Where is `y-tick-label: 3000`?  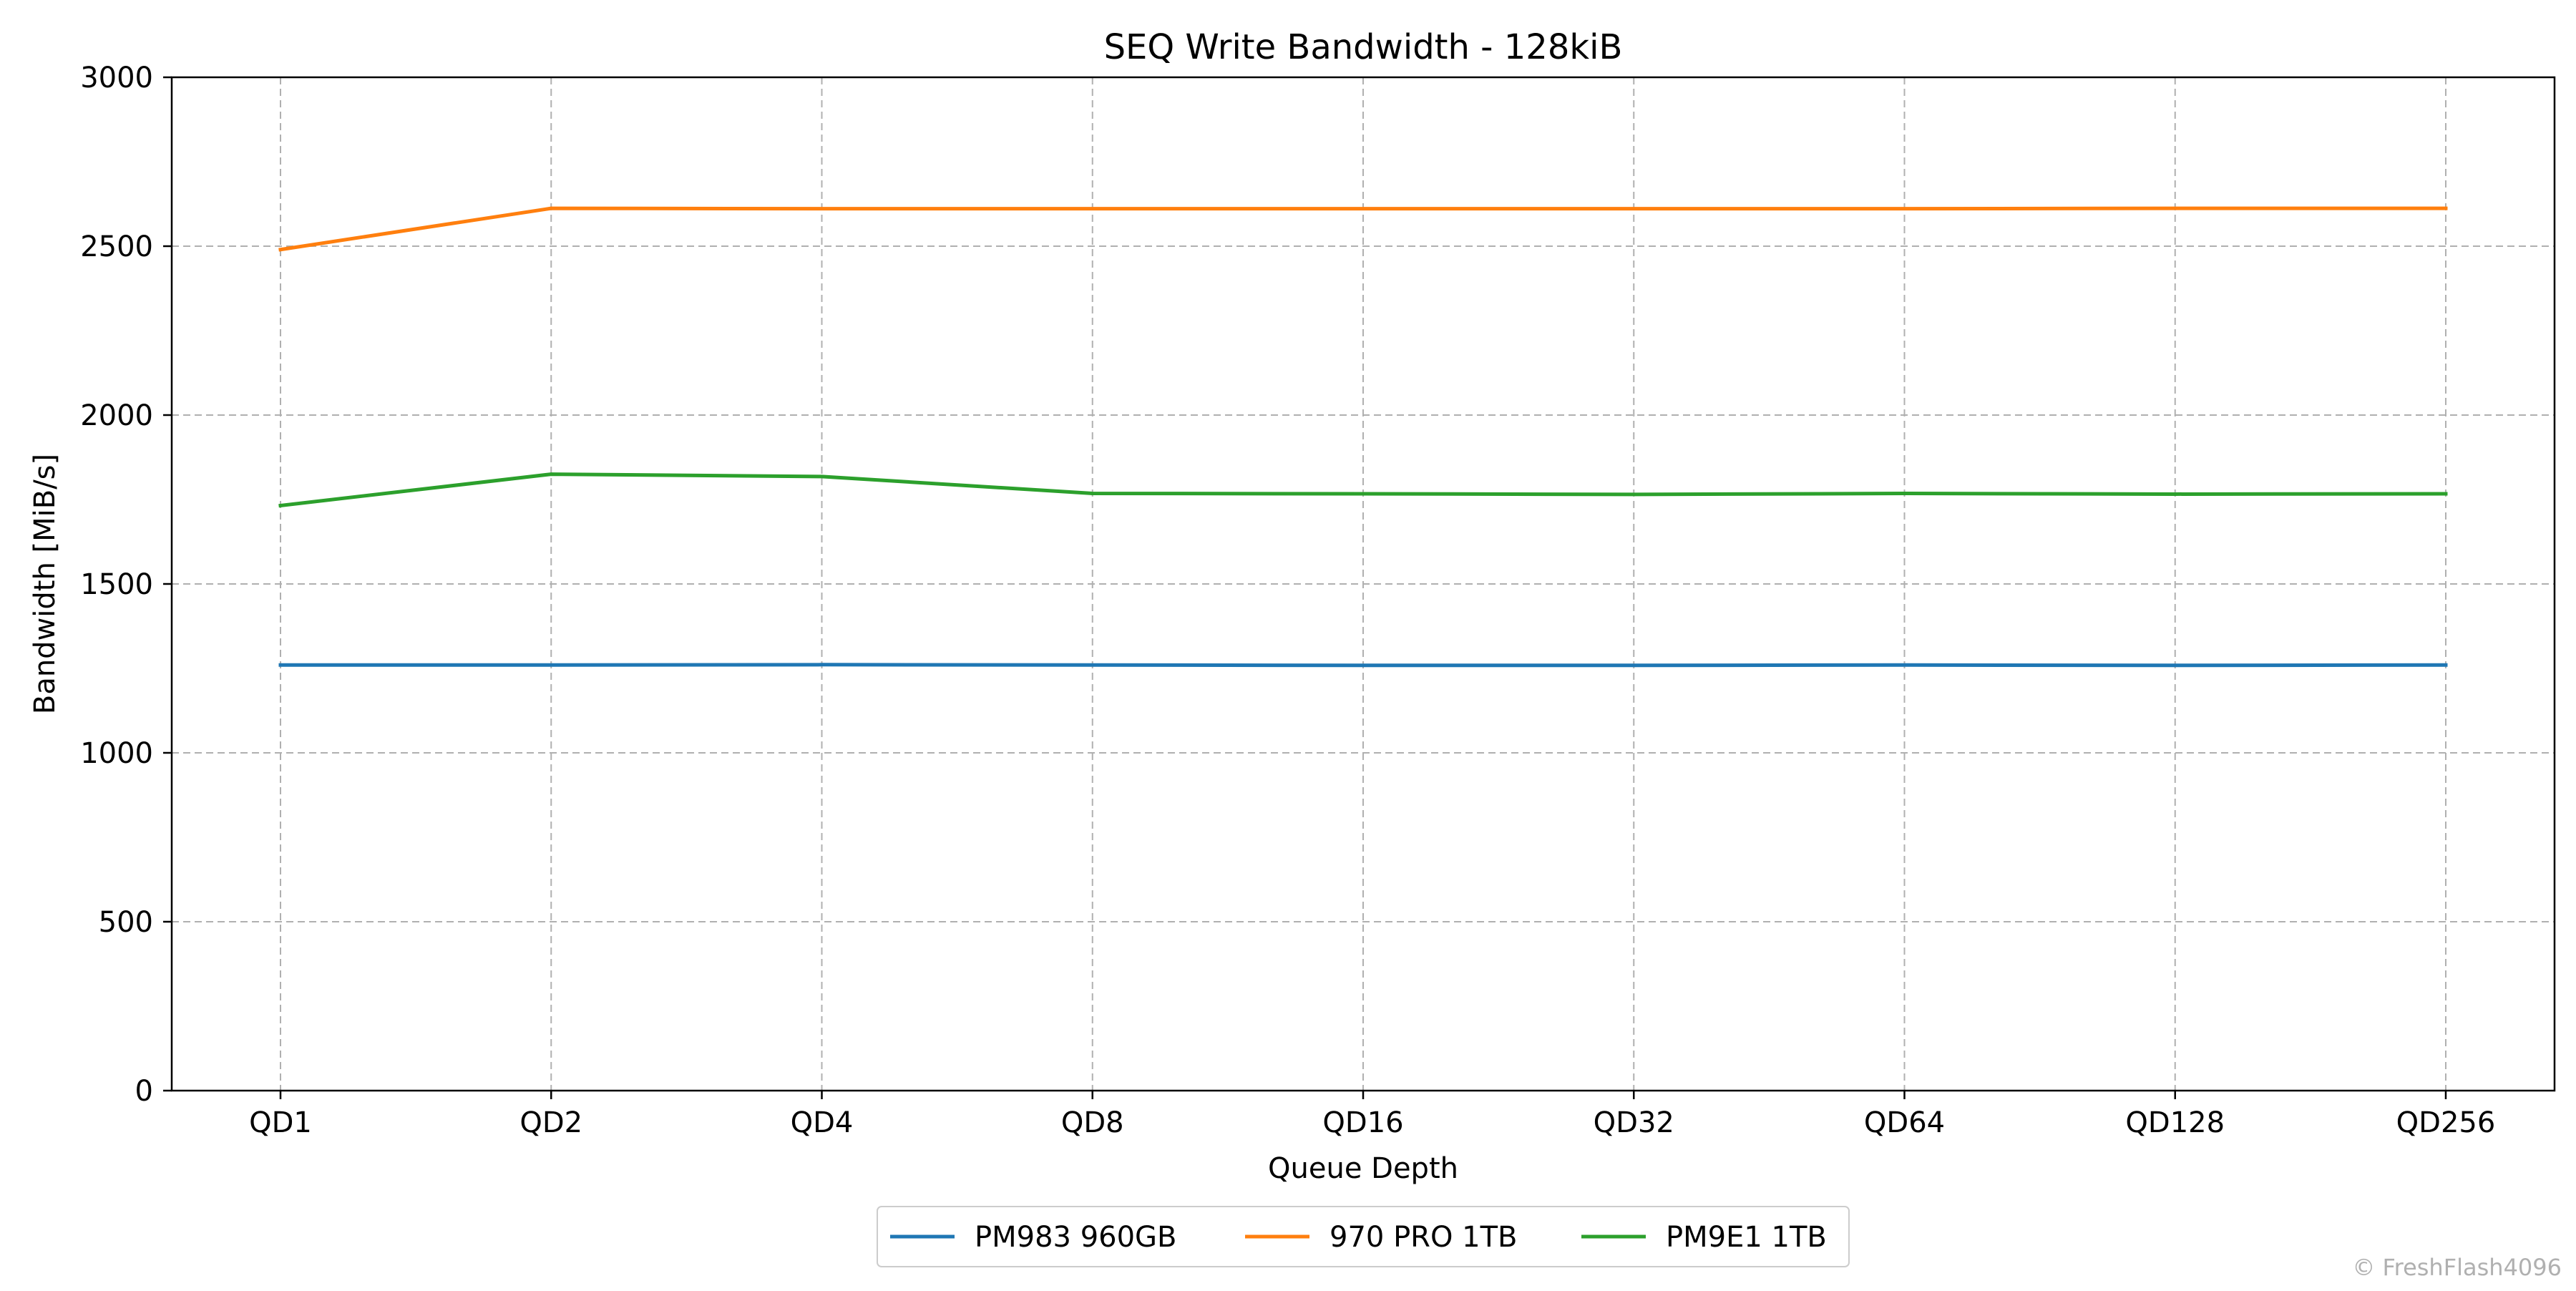
y-tick-label: 3000 is located at coordinates (116, 78).